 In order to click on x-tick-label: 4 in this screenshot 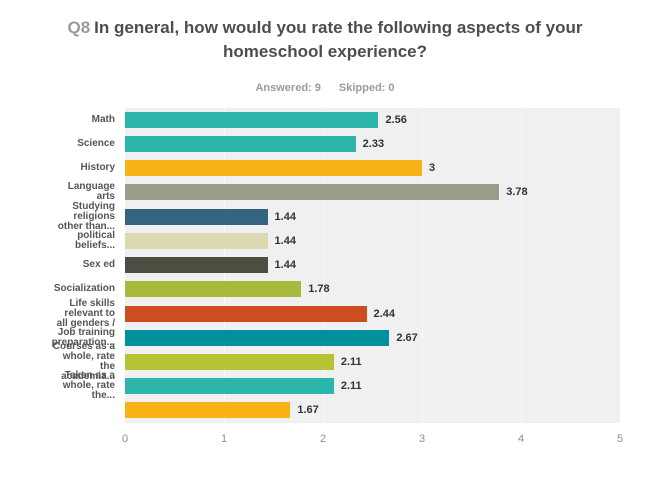, I will do `click(521, 438)`.